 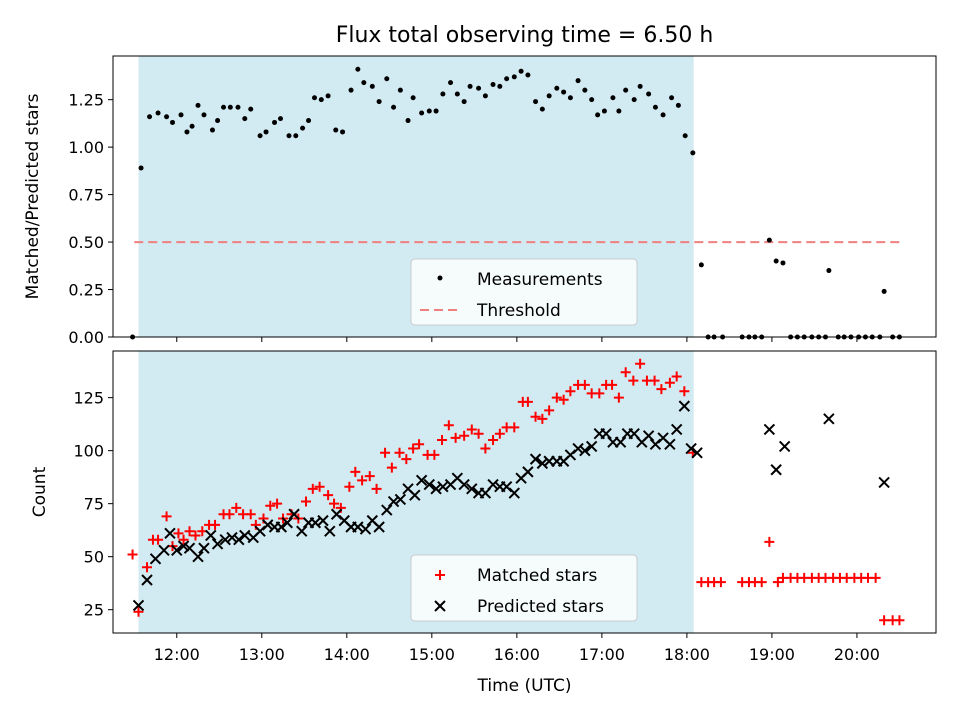 What do you see at coordinates (440, 575) in the screenshot?
I see `legend-plus-marker` at bounding box center [440, 575].